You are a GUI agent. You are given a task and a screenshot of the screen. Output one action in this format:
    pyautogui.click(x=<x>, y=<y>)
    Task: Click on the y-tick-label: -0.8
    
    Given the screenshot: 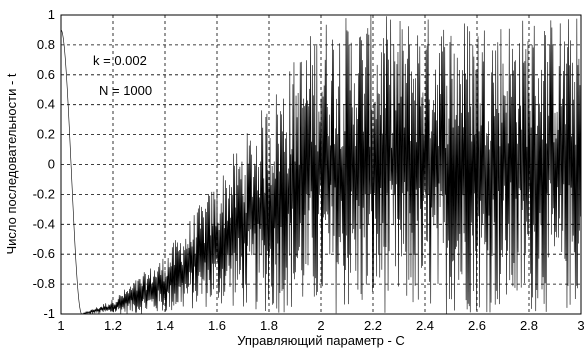 What is the action you would take?
    pyautogui.click(x=44, y=283)
    